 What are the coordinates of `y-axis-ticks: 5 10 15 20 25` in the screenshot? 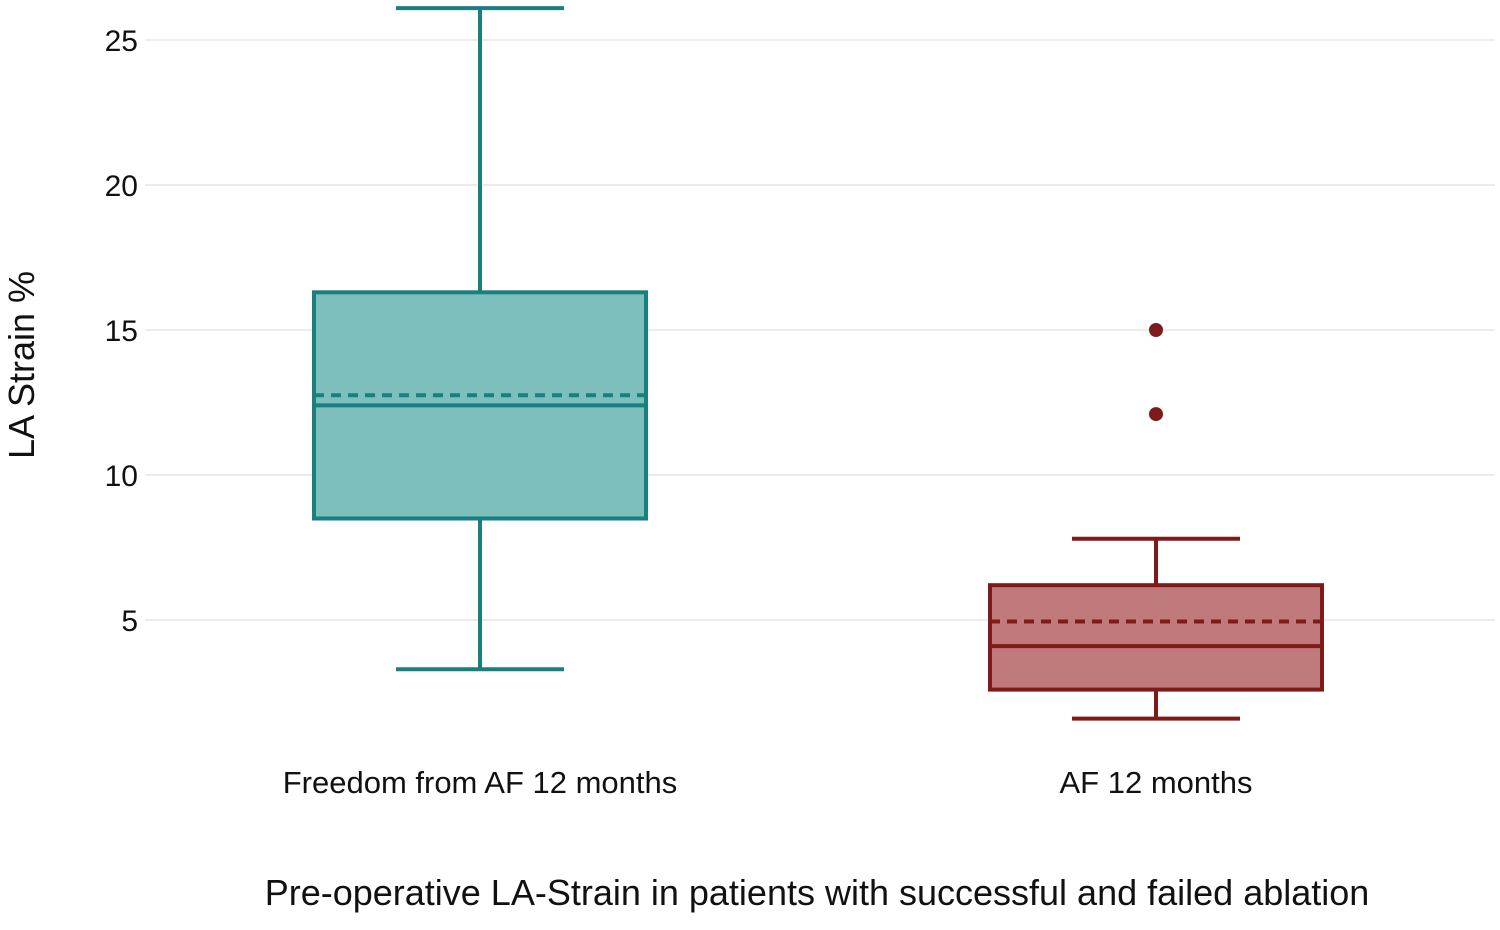 It's located at (121, 331).